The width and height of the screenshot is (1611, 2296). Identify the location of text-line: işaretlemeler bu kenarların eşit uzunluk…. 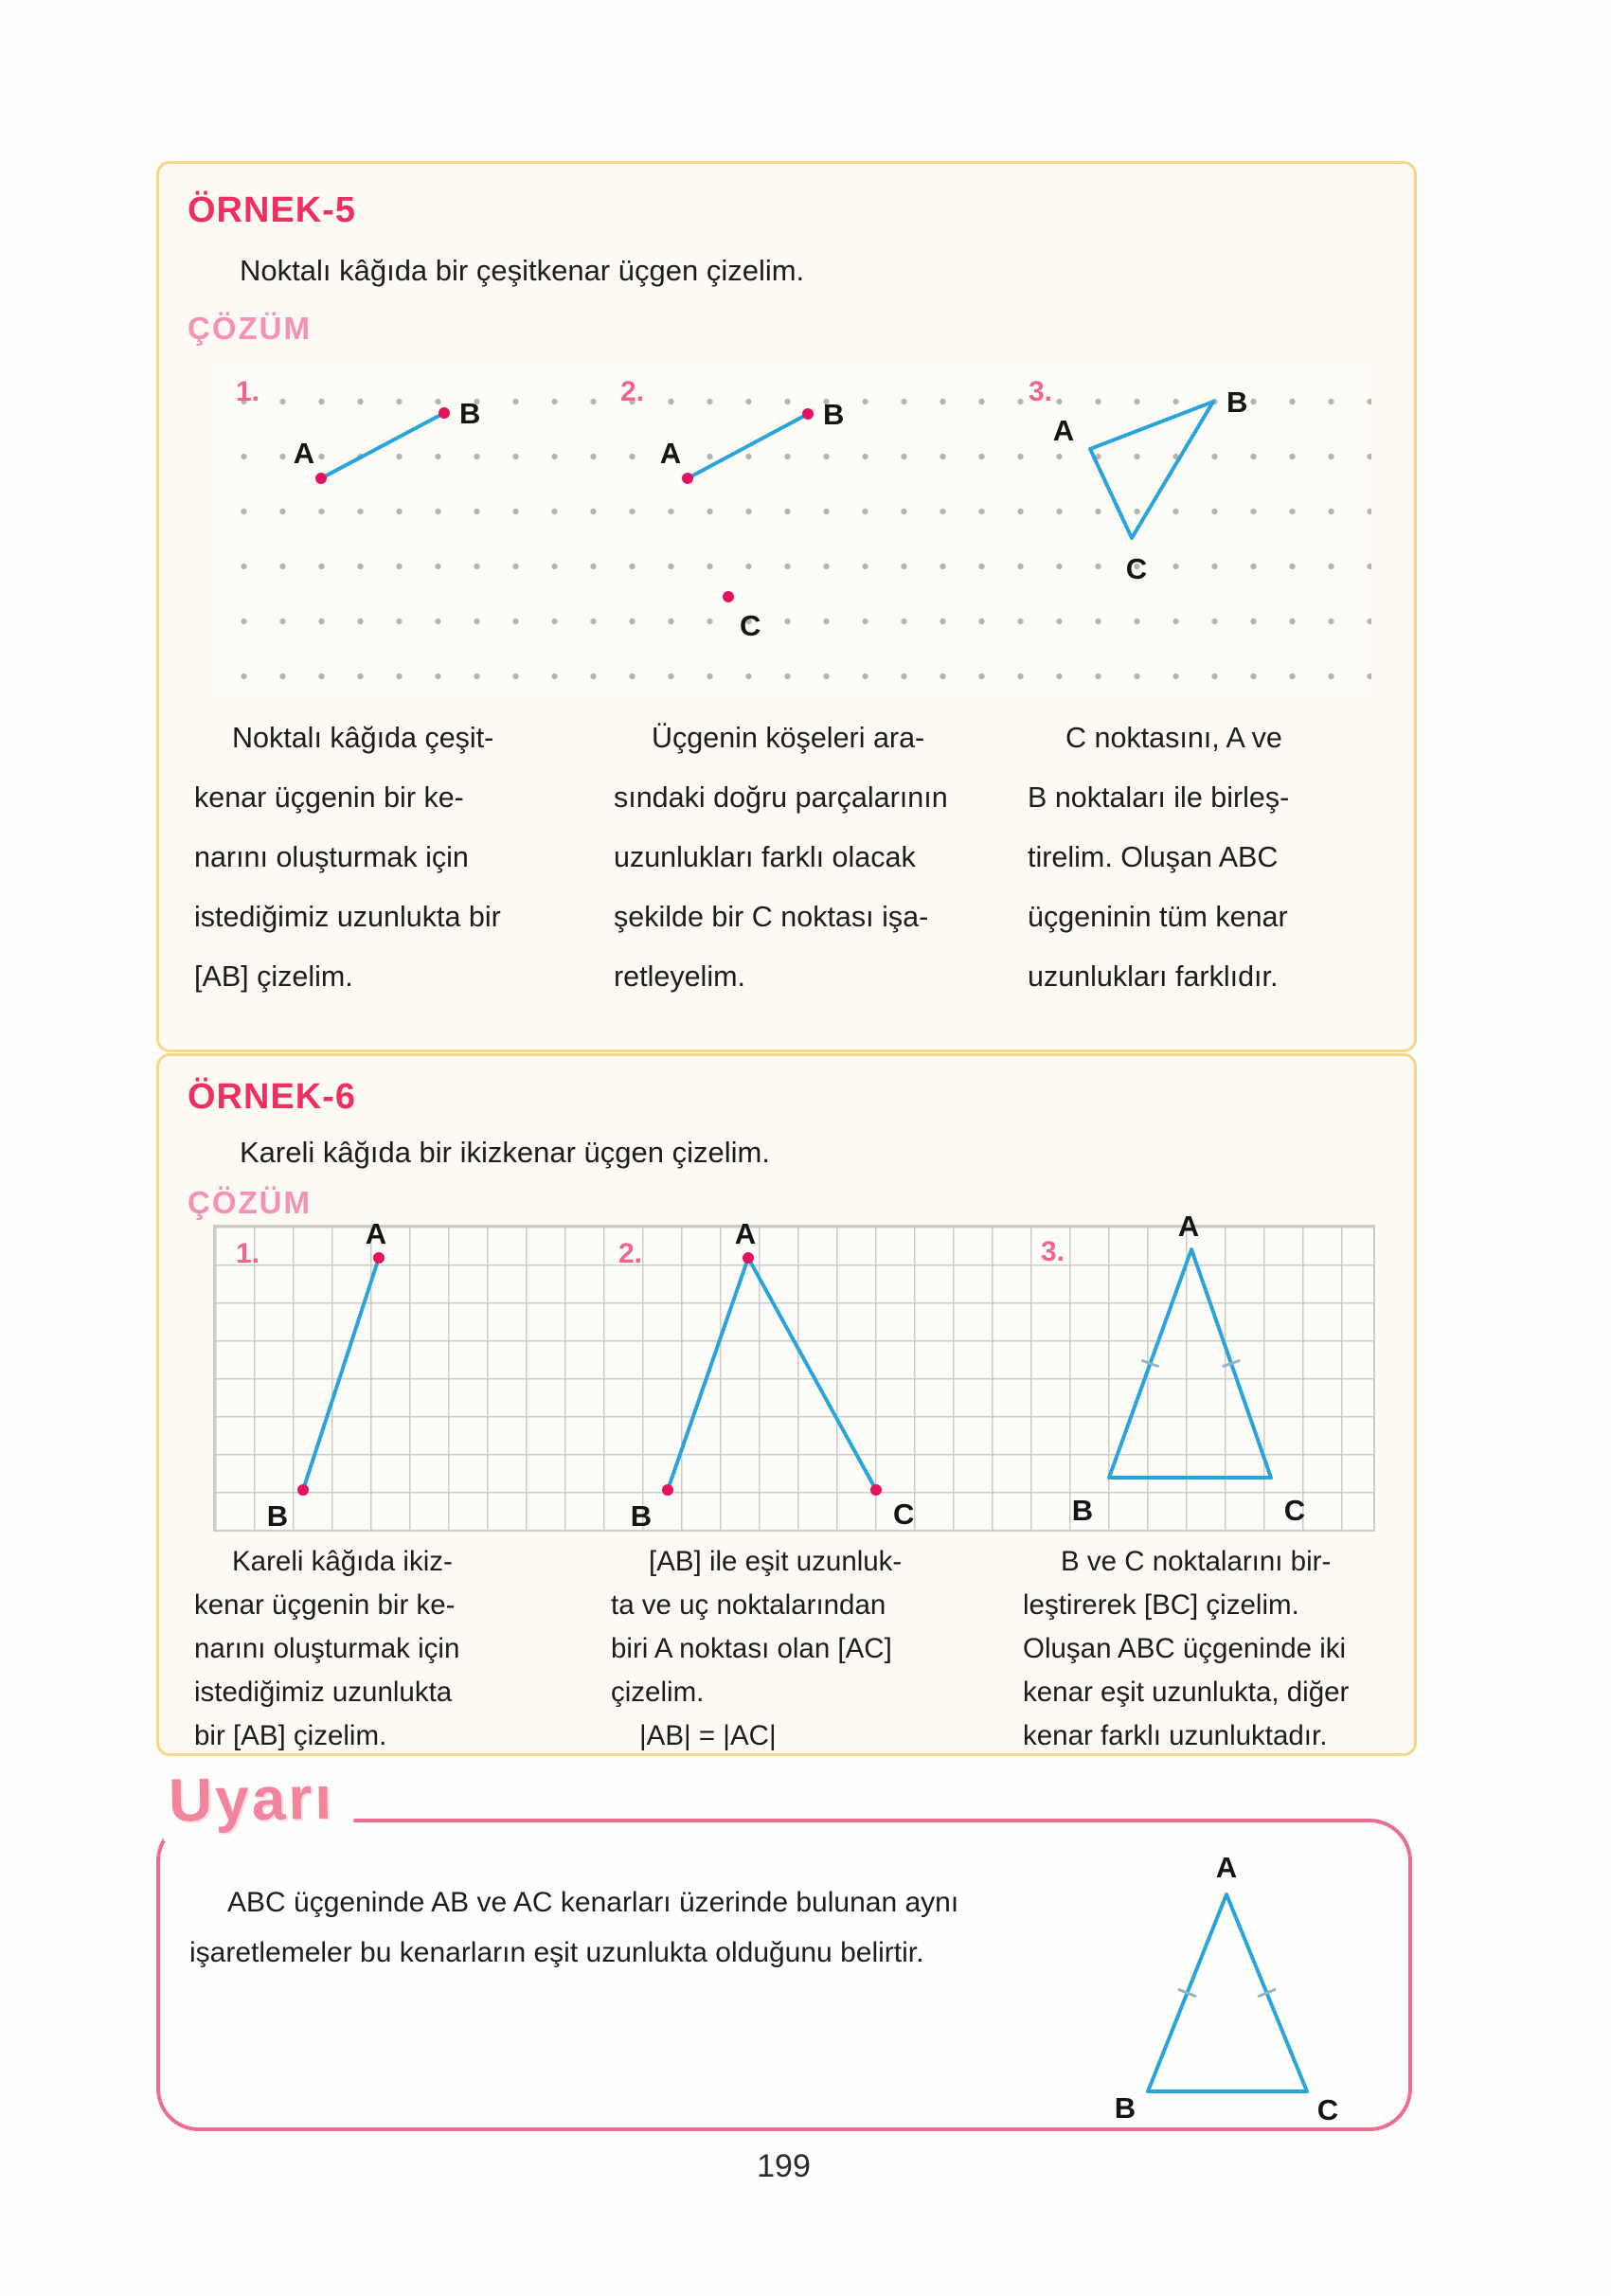
(556, 1952).